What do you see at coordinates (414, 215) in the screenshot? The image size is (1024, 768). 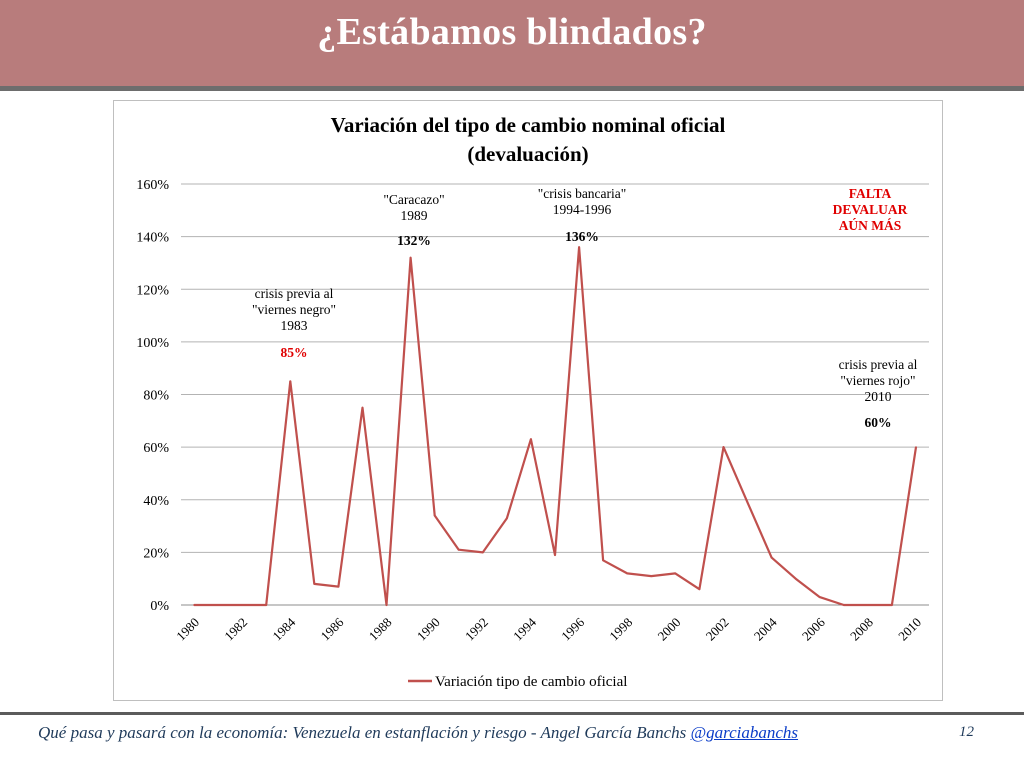 I see `annotation-label: 1989` at bounding box center [414, 215].